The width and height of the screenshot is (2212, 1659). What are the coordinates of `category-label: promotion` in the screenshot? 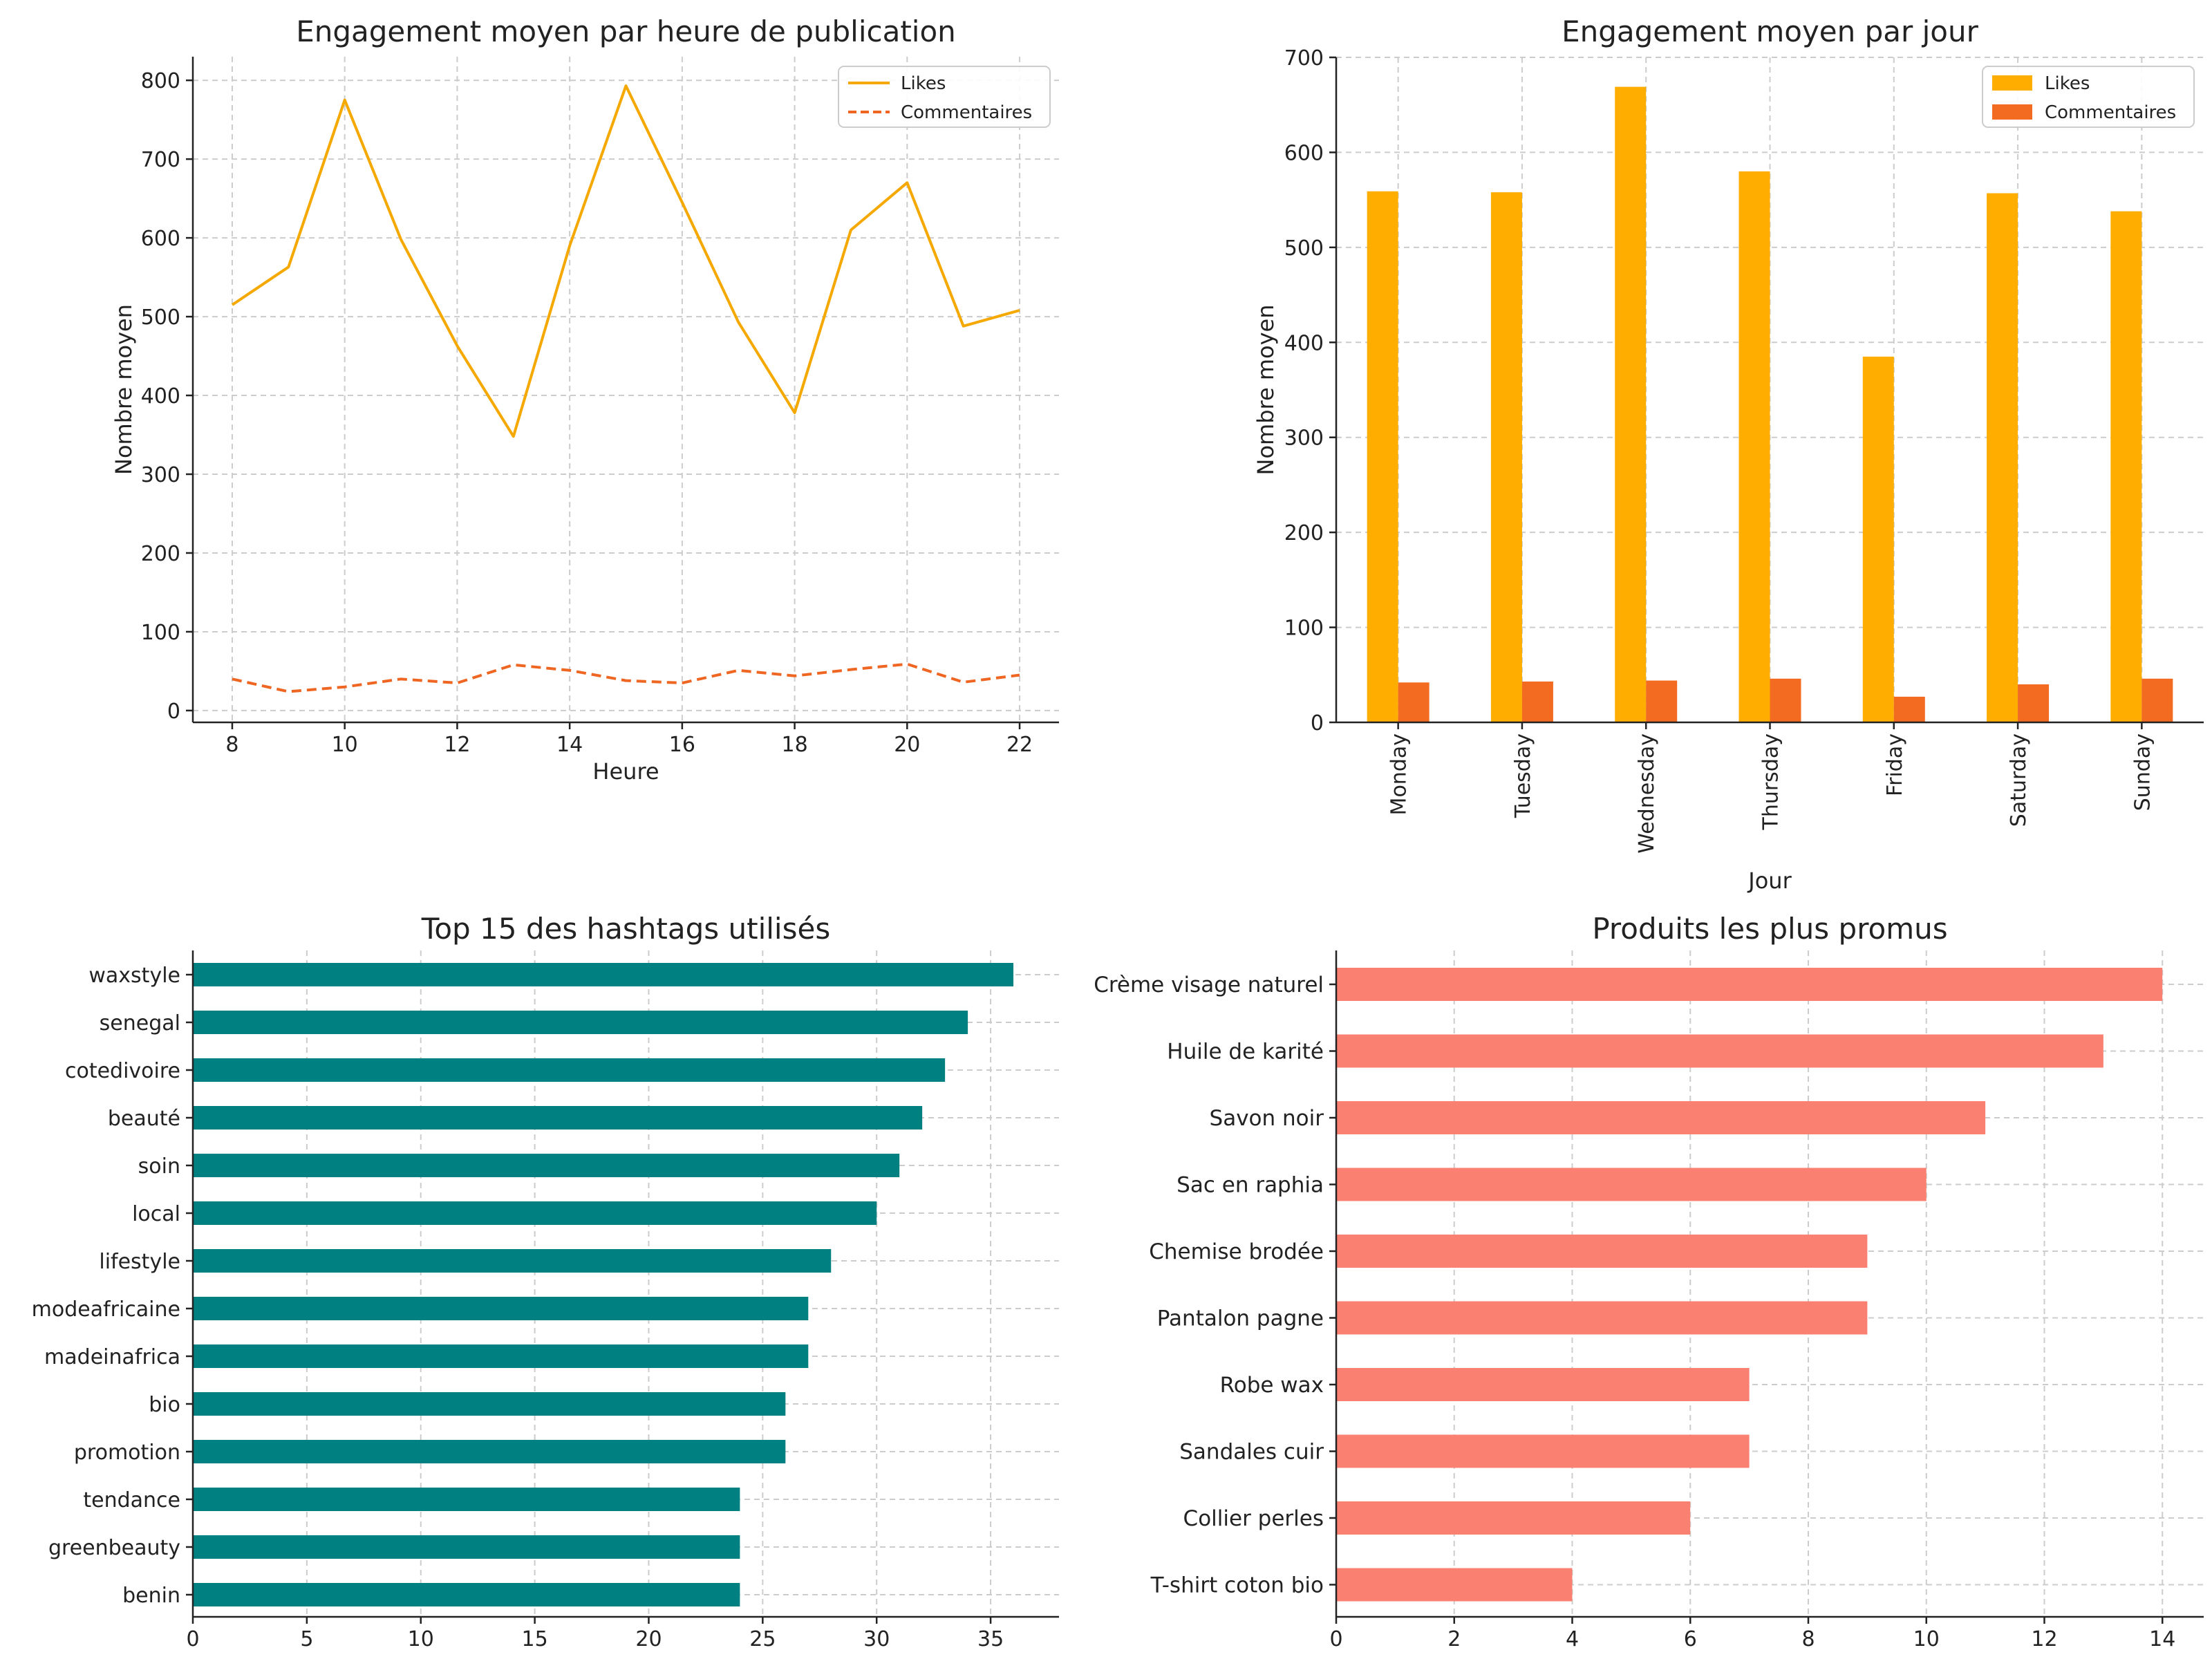 It's located at (127, 1453).